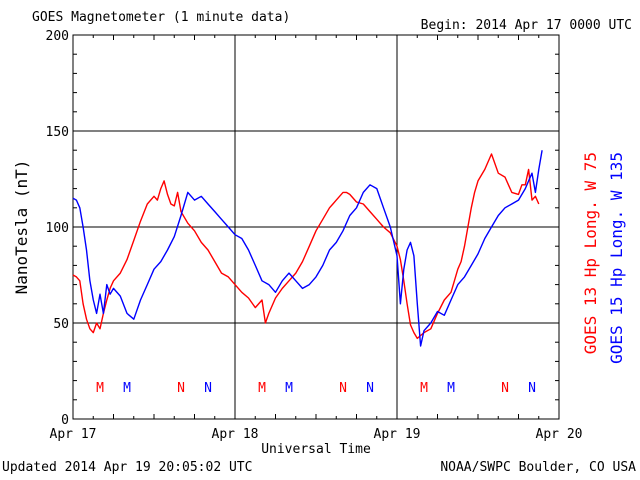 This screenshot has height=480, width=640. What do you see at coordinates (57, 228) in the screenshot?
I see `y-tick-label: 100` at bounding box center [57, 228].